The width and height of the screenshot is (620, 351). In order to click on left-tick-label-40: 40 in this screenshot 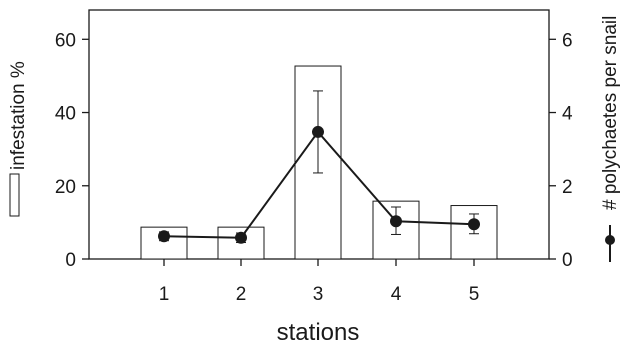, I will do `click(65, 114)`.